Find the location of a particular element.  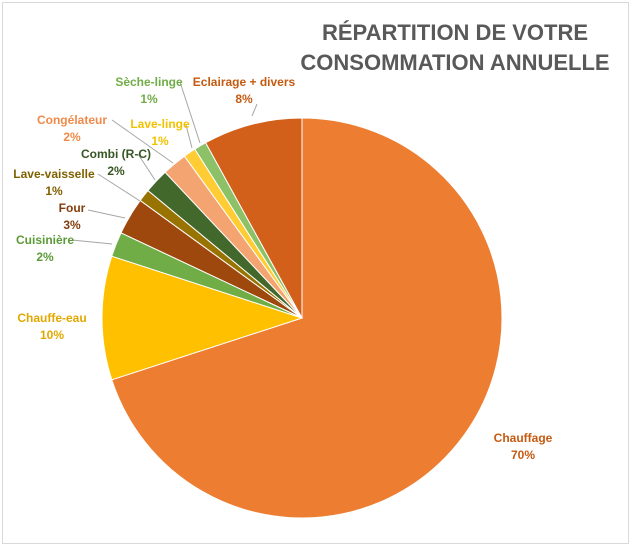

data-label-name: Lave-linge is located at coordinates (160, 124).